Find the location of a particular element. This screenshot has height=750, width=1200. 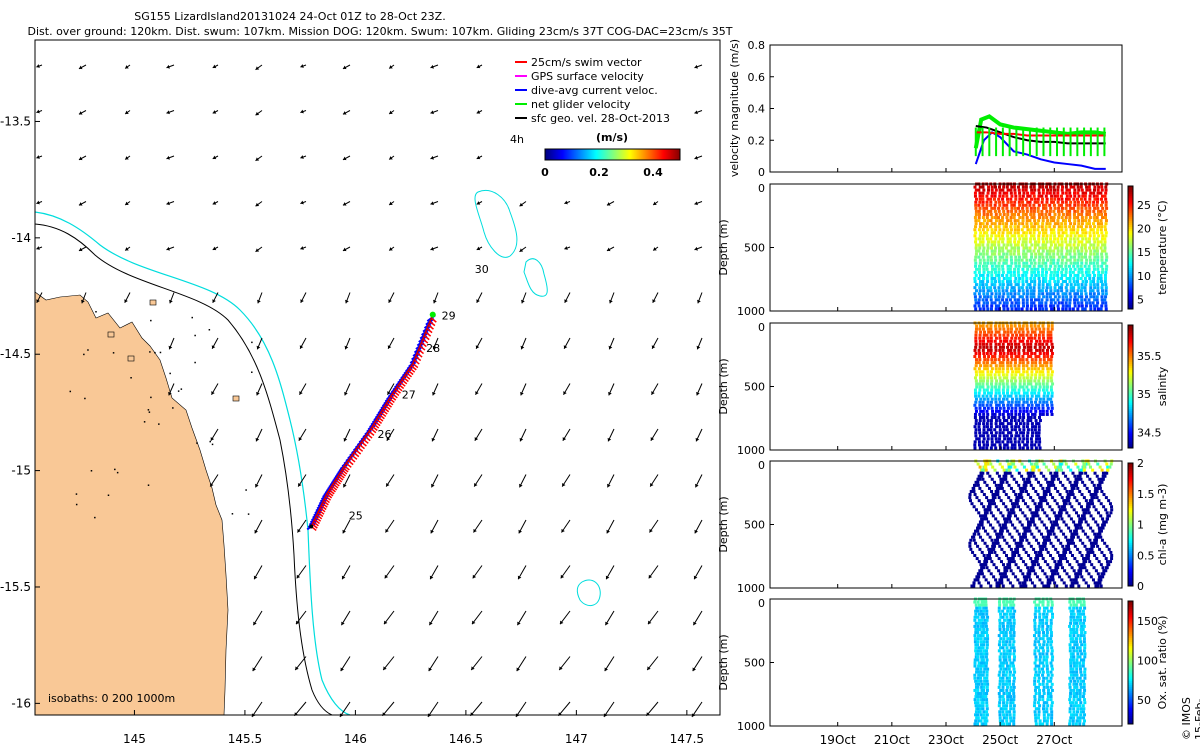

map-xtick-label: 145.5 is located at coordinates (245, 739).